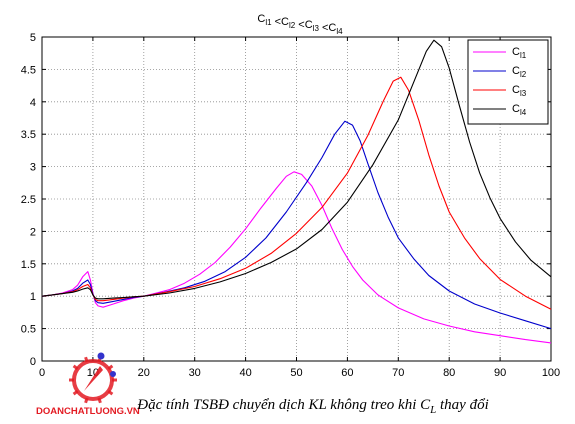  What do you see at coordinates (551, 373) in the screenshot?
I see `x-tick-label: 100` at bounding box center [551, 373].